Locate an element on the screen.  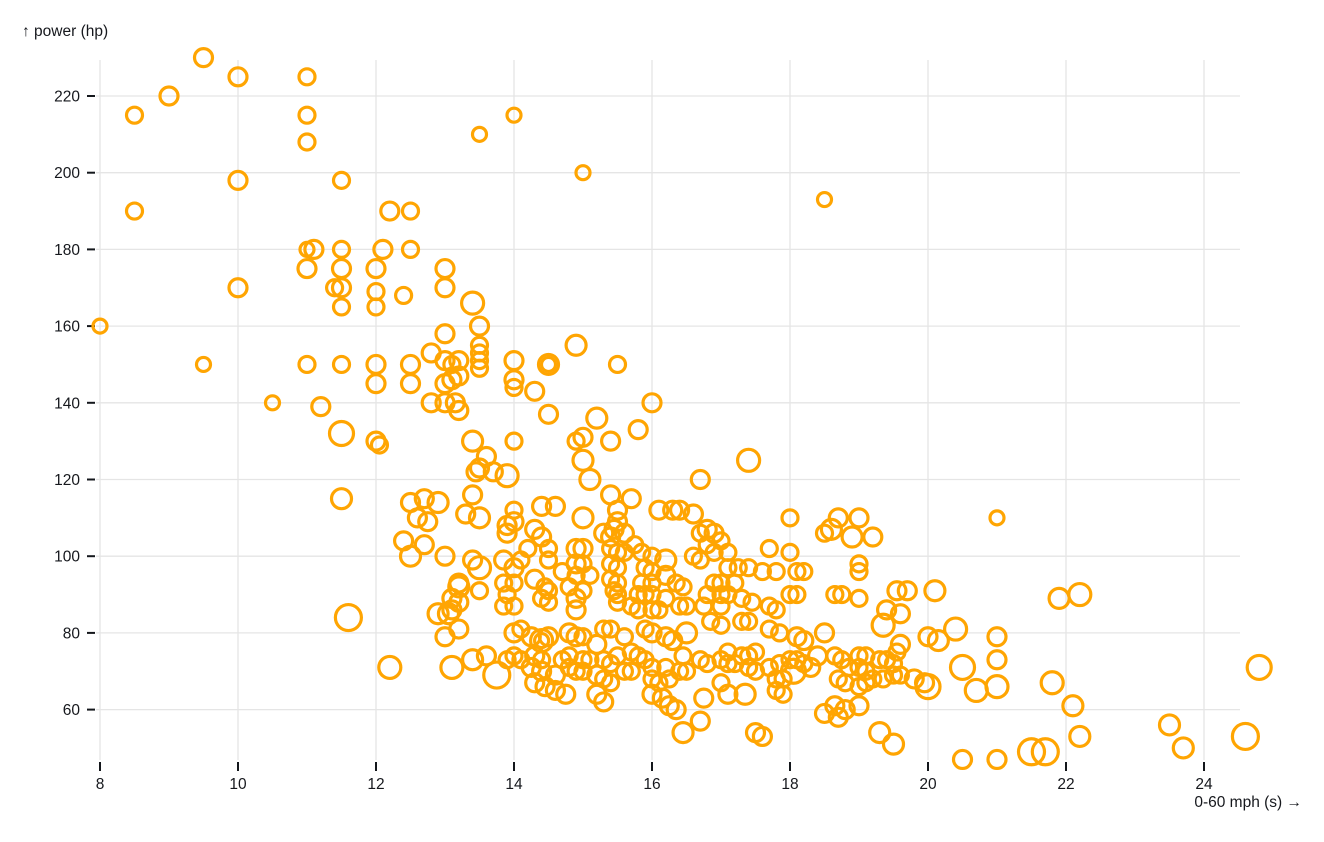
y-tick-label: 80 is located at coordinates (72, 633).